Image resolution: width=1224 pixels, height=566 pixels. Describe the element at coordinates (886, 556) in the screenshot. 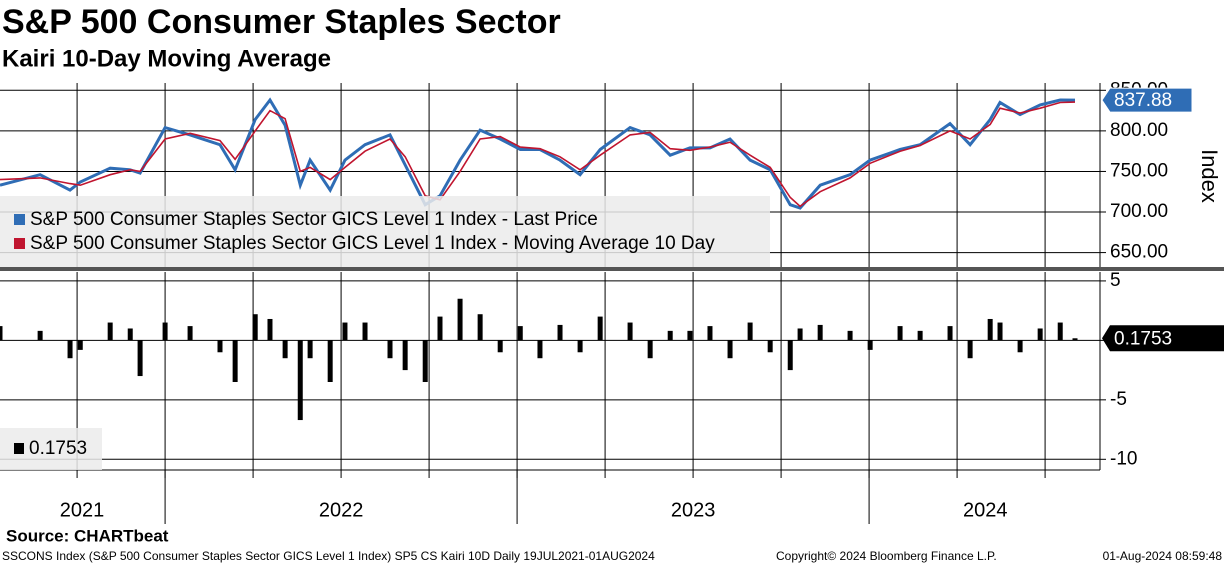

I see `copyright: Copyright© 2024 Bloomberg Finance L.P.` at that location.